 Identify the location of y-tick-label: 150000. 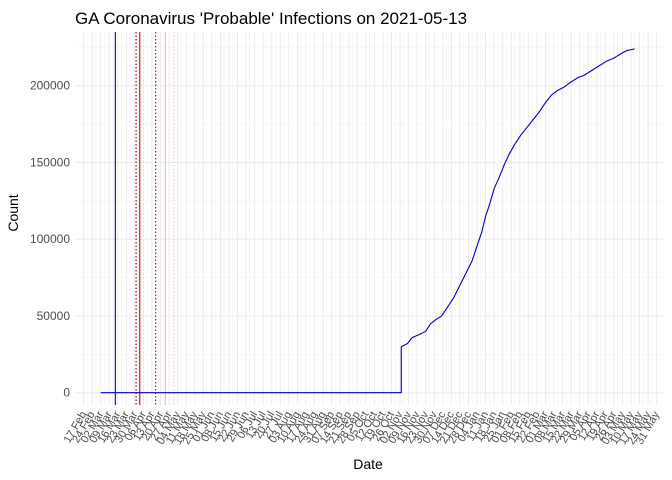
(50, 162).